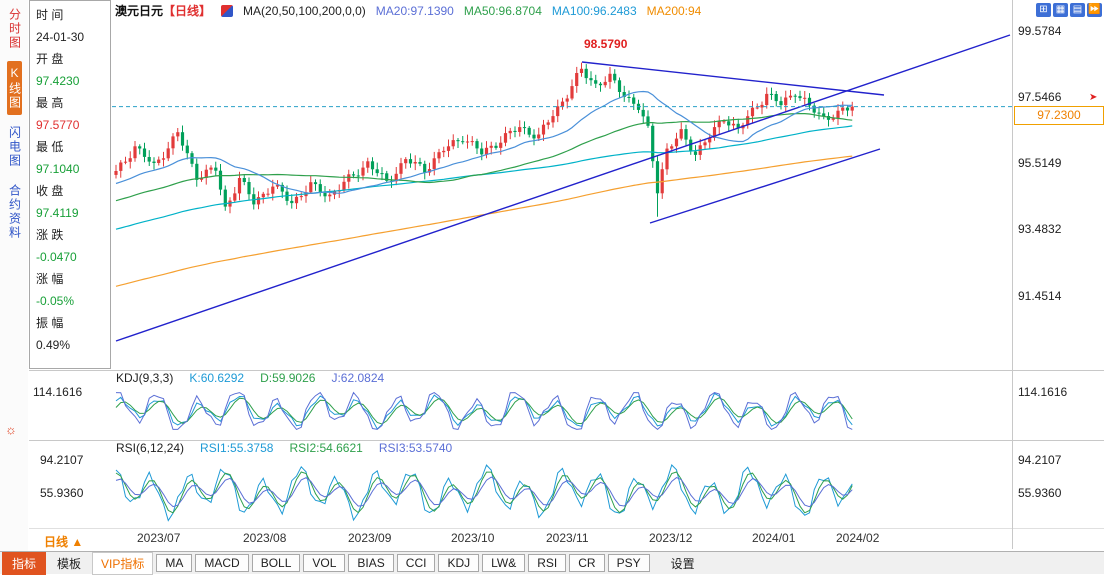 The image size is (1104, 575). What do you see at coordinates (14, 212) in the screenshot?
I see `tab-contract-info: 合约资料` at bounding box center [14, 212].